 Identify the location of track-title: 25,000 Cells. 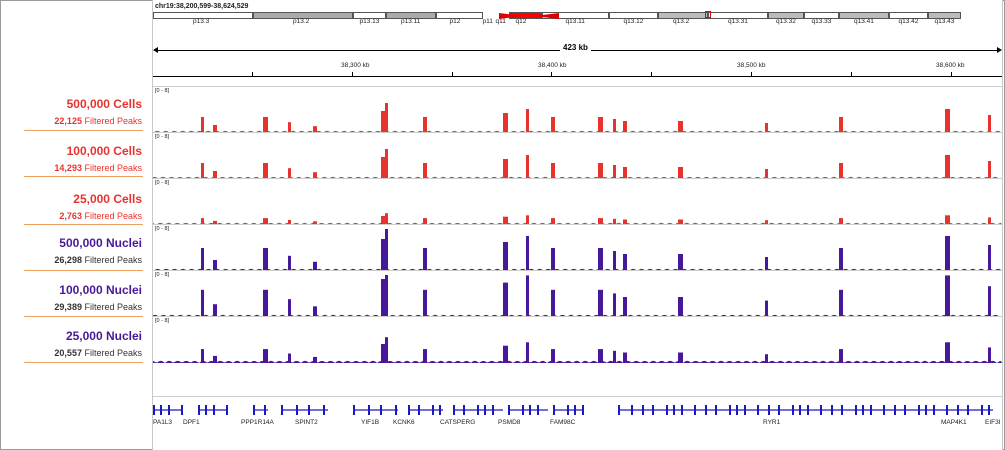
(107, 199).